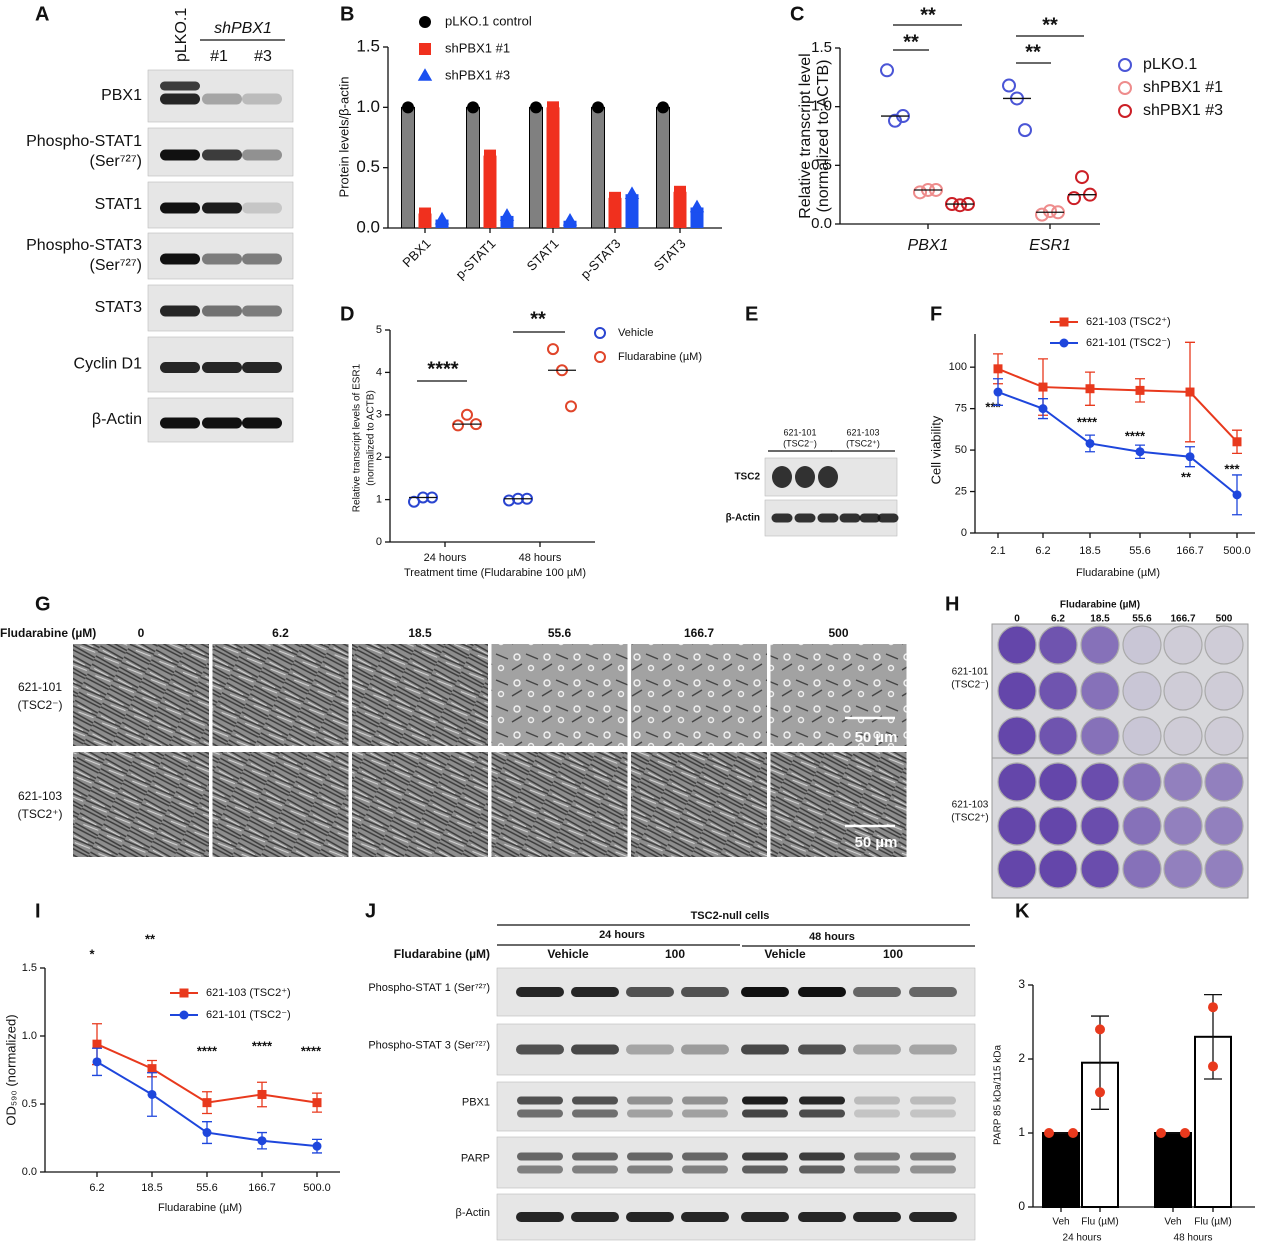 This screenshot has width=1269, height=1243. I want to click on legend-label: Vehicle, so click(635, 333).